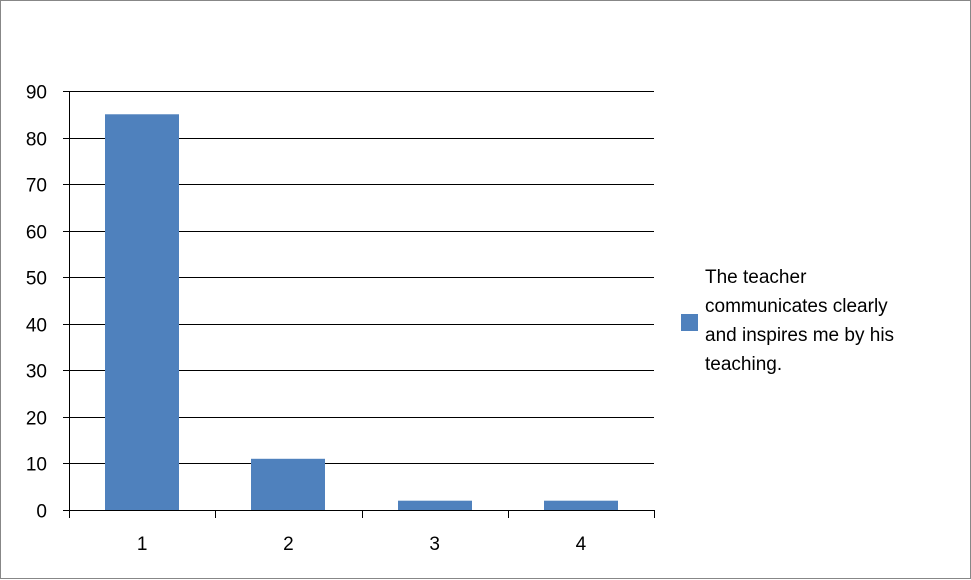 Image resolution: width=971 pixels, height=580 pixels. What do you see at coordinates (288, 544) in the screenshot?
I see `x-tick-label: 2` at bounding box center [288, 544].